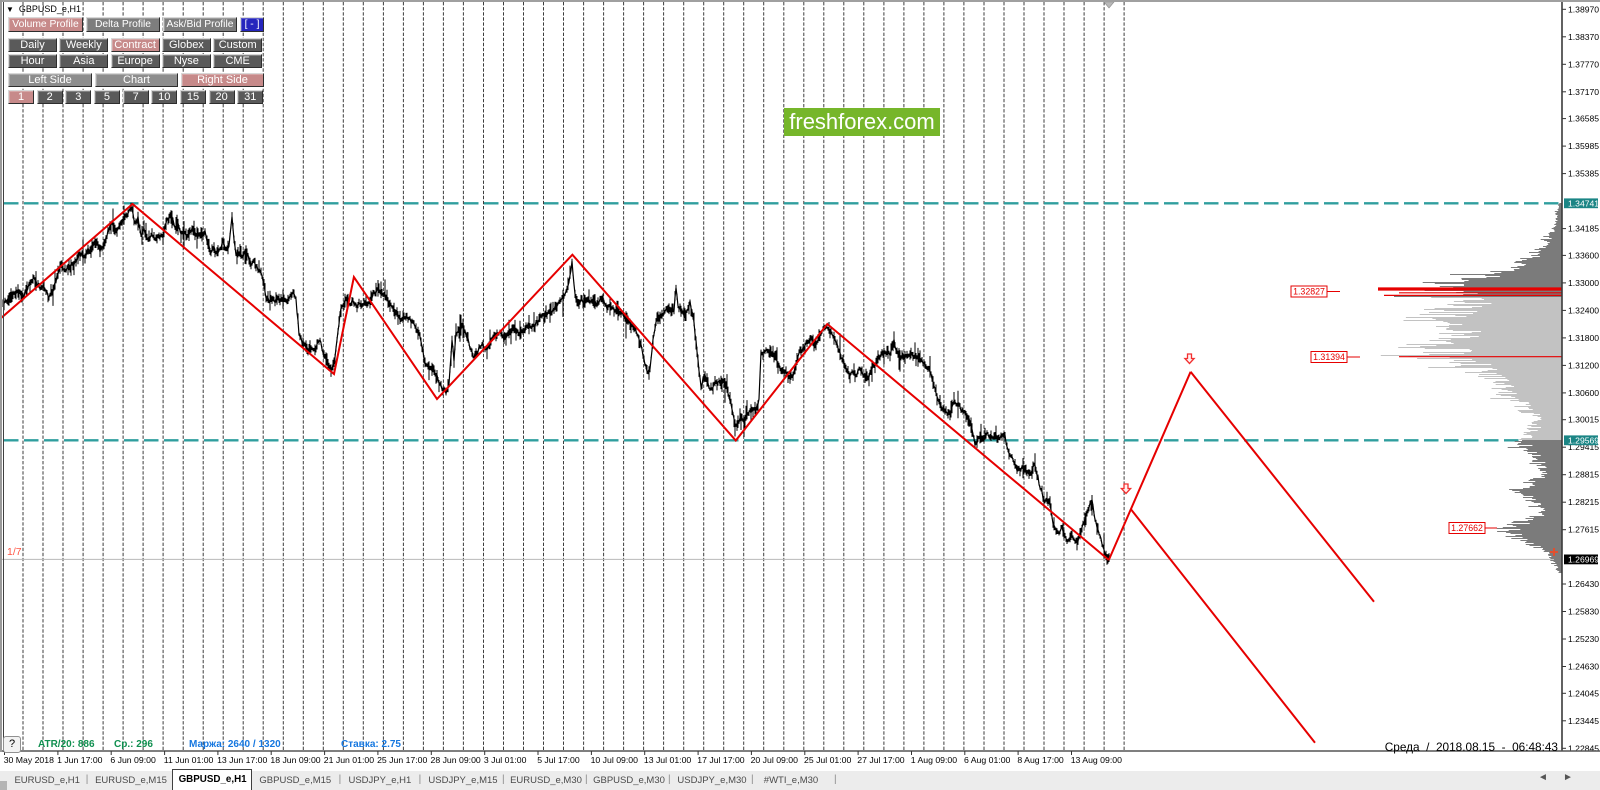  I want to click on svg-text: 1.29569, so click(1583, 440).